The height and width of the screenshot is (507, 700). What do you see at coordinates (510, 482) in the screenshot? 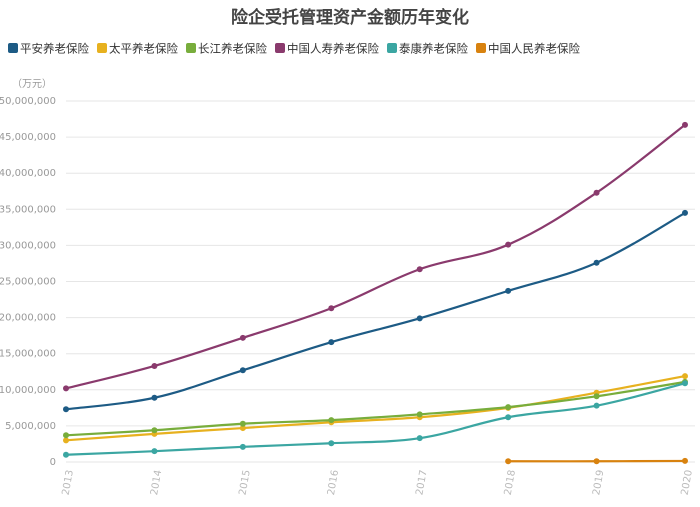
I see `x-tick-label: 2018` at bounding box center [510, 482].